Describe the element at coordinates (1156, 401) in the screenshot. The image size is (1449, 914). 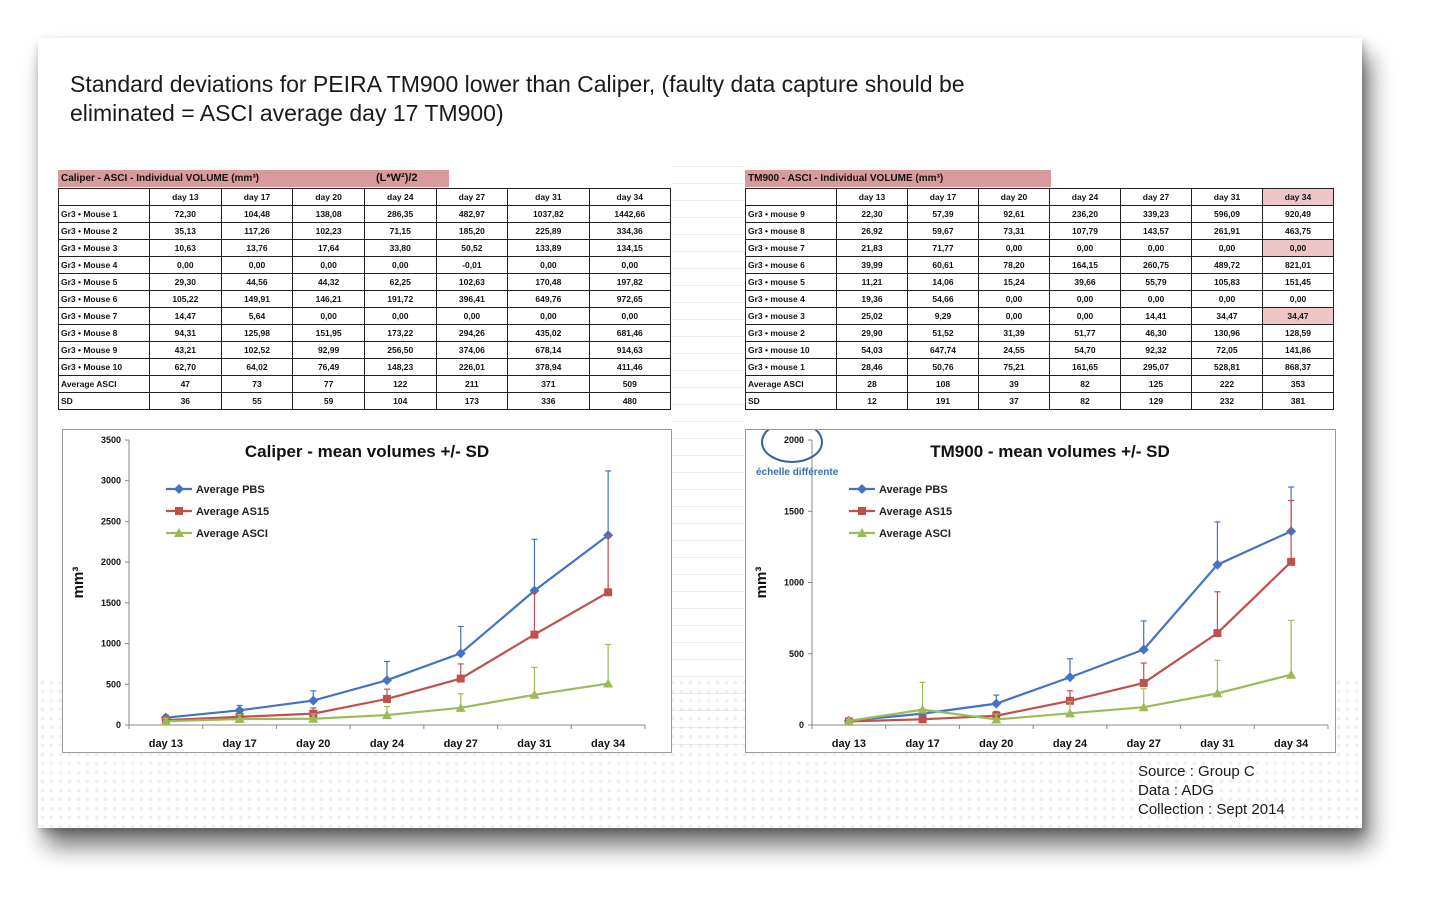
I see `table-cell: 129` at that location.